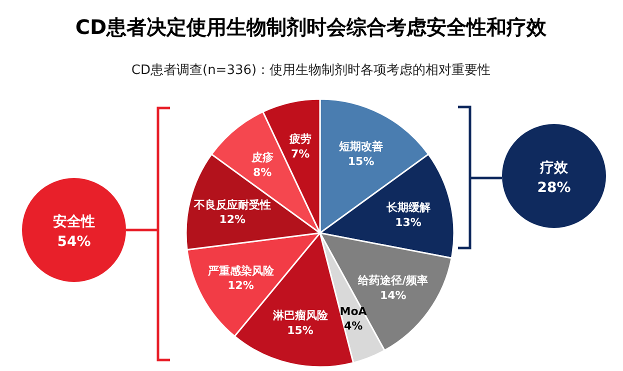 The height and width of the screenshot is (371, 623). Describe the element at coordinates (231, 205) in the screenshot. I see `slice-label: 不良反应耐受性` at that location.